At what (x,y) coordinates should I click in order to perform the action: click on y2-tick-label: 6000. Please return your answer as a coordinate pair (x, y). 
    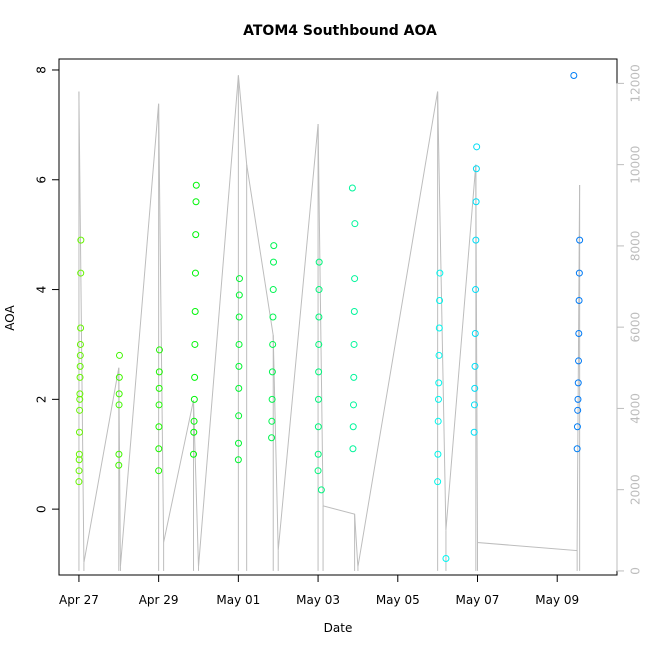
    Looking at the image, I should click on (636, 327).